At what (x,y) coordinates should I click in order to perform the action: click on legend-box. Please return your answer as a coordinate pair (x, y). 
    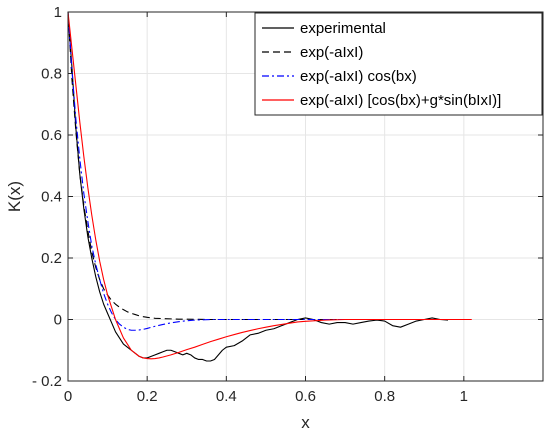
    Looking at the image, I should click on (398, 64).